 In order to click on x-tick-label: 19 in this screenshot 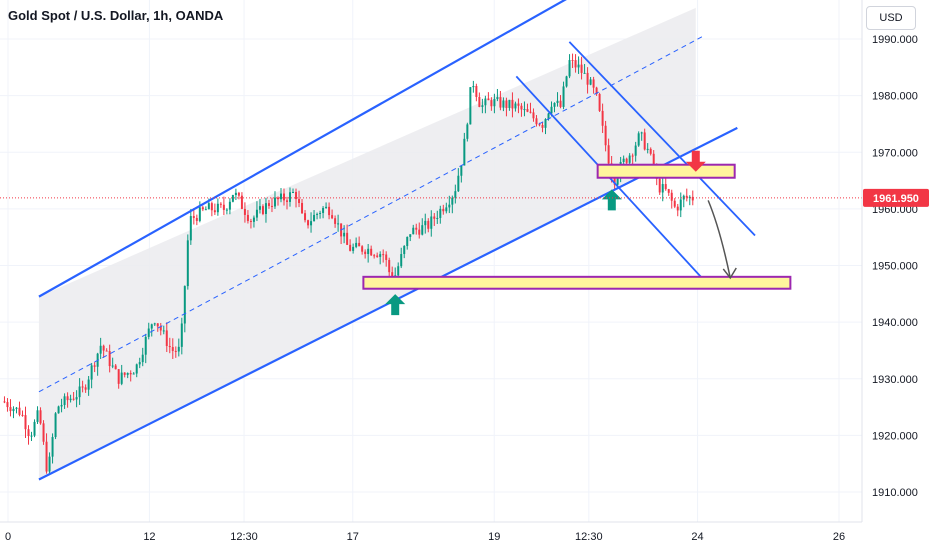, I will do `click(494, 537)`.